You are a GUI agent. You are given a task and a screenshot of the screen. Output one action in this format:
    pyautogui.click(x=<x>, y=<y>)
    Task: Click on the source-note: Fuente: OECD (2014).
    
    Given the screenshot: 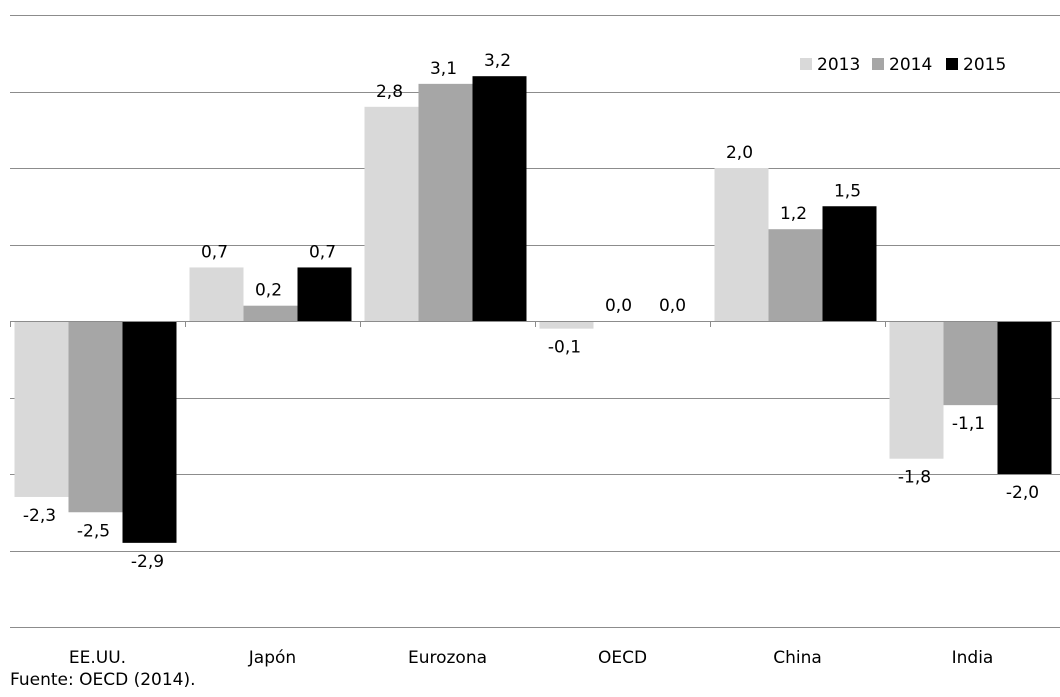 What is the action you would take?
    pyautogui.click(x=103, y=680)
    